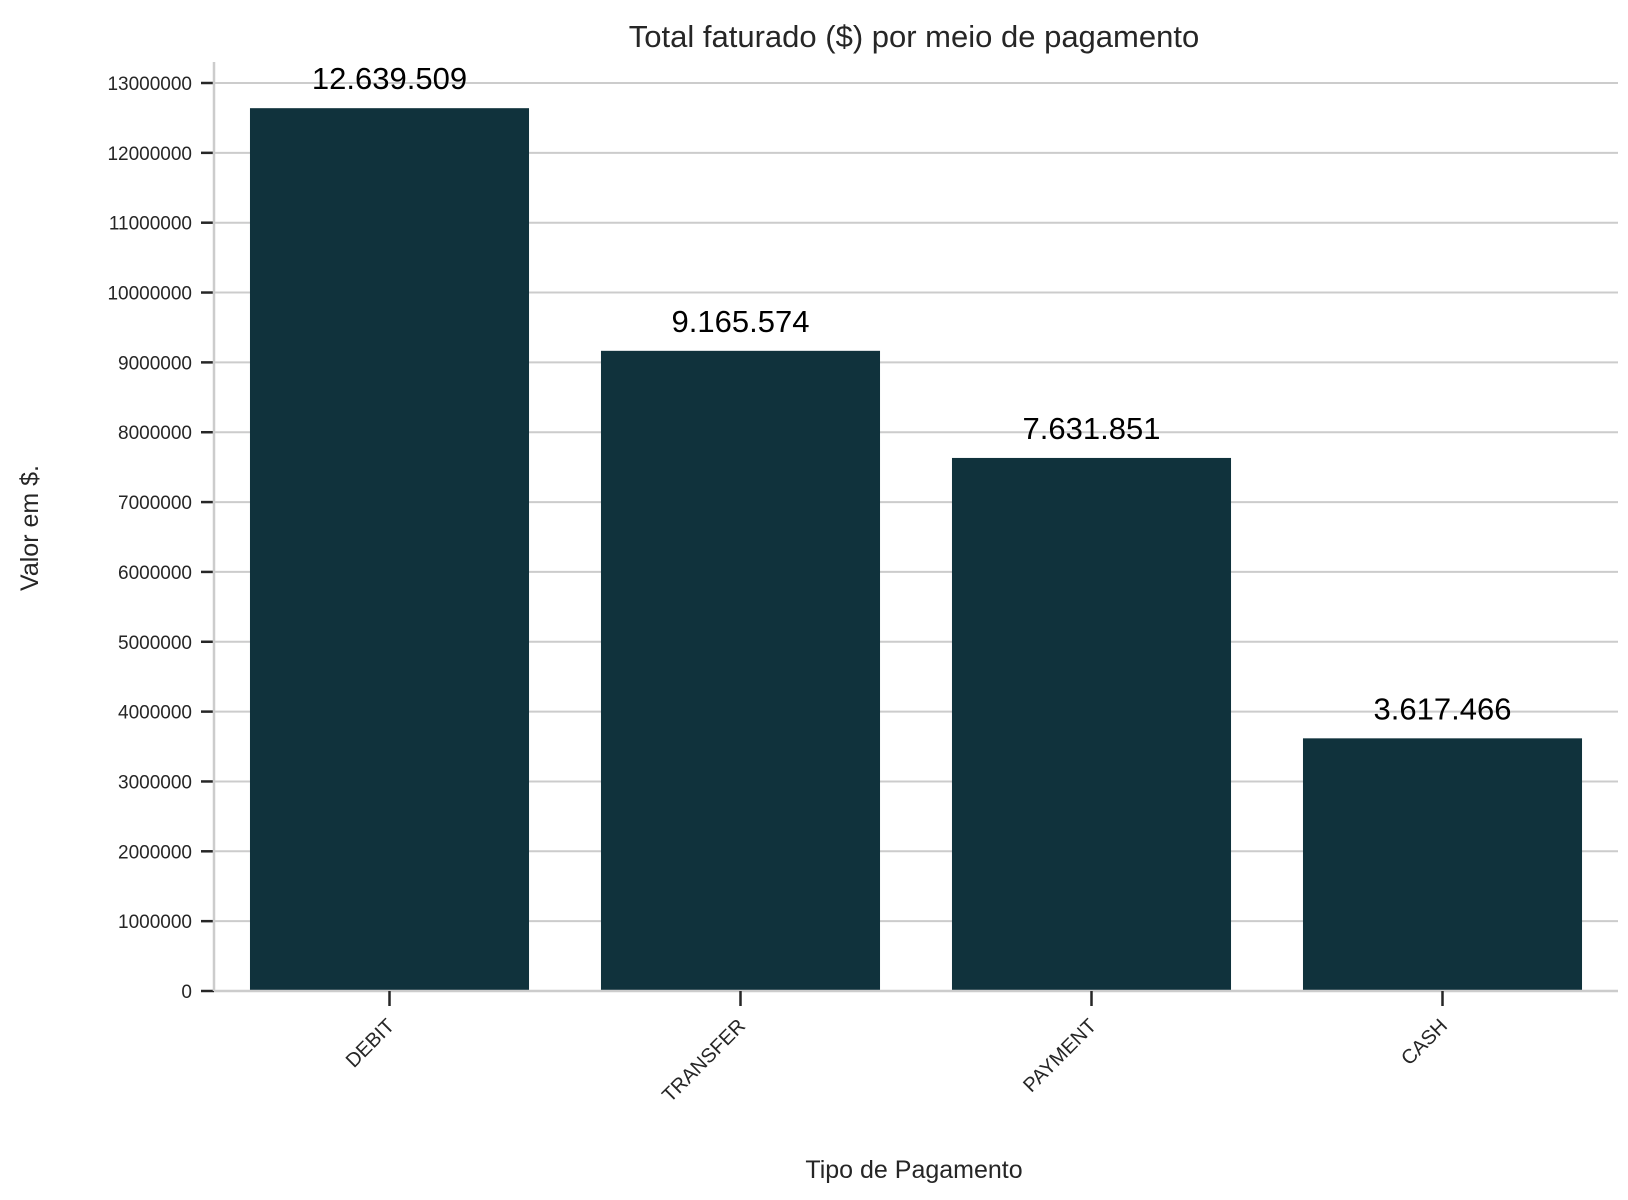 This screenshot has width=1628, height=1200. I want to click on bar-debit, so click(389, 550).